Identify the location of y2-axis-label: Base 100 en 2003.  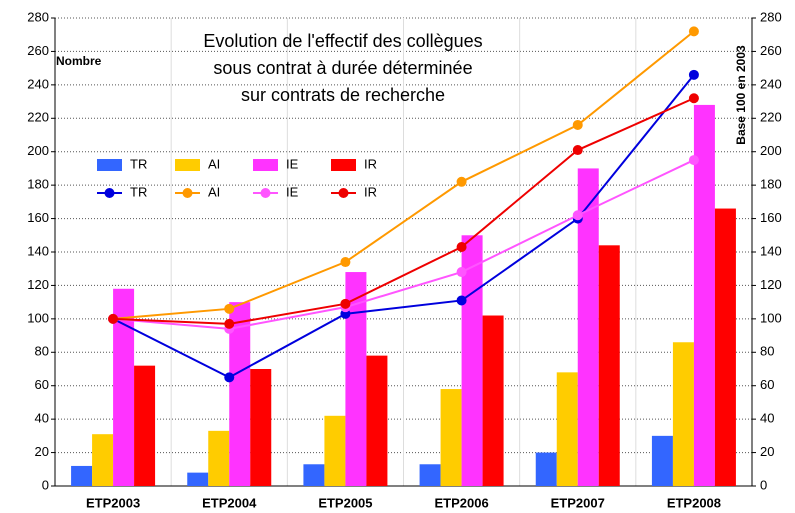
(741, 95).